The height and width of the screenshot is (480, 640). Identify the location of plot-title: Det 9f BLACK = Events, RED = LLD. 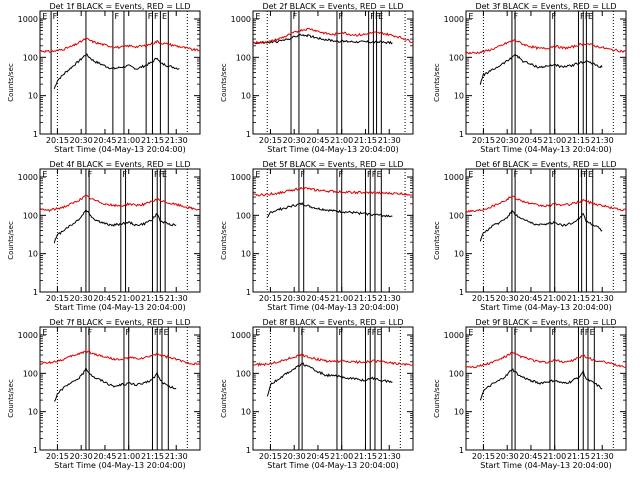
(545, 322).